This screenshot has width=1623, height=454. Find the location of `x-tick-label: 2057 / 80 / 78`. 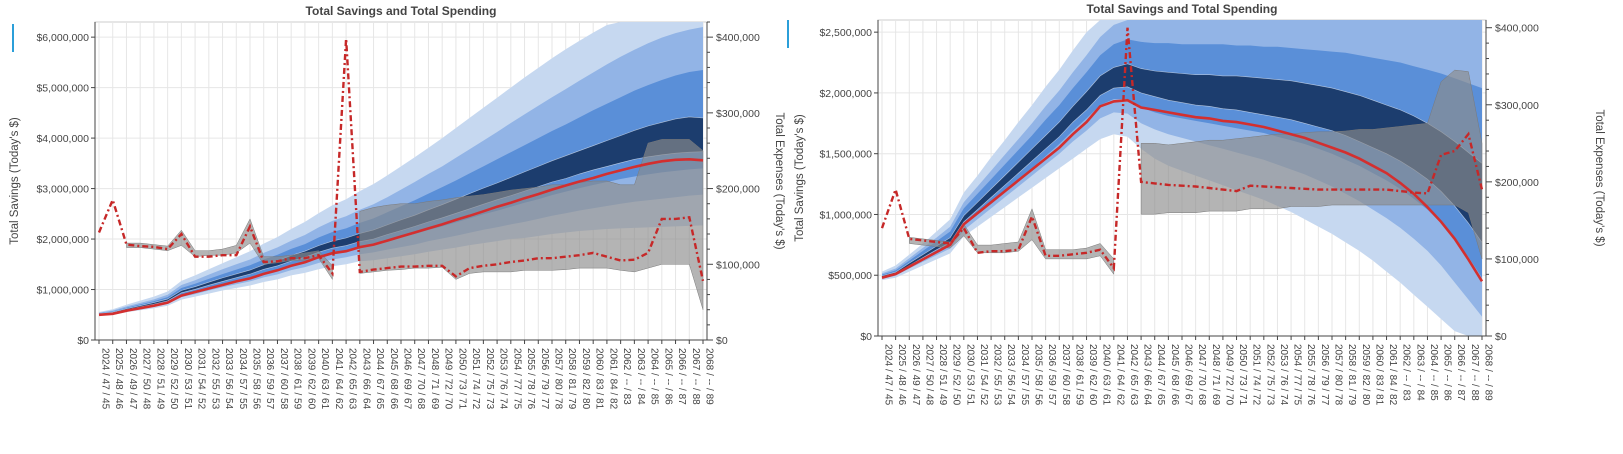

x-tick-label: 2057 / 80 / 78 is located at coordinates (558, 379).